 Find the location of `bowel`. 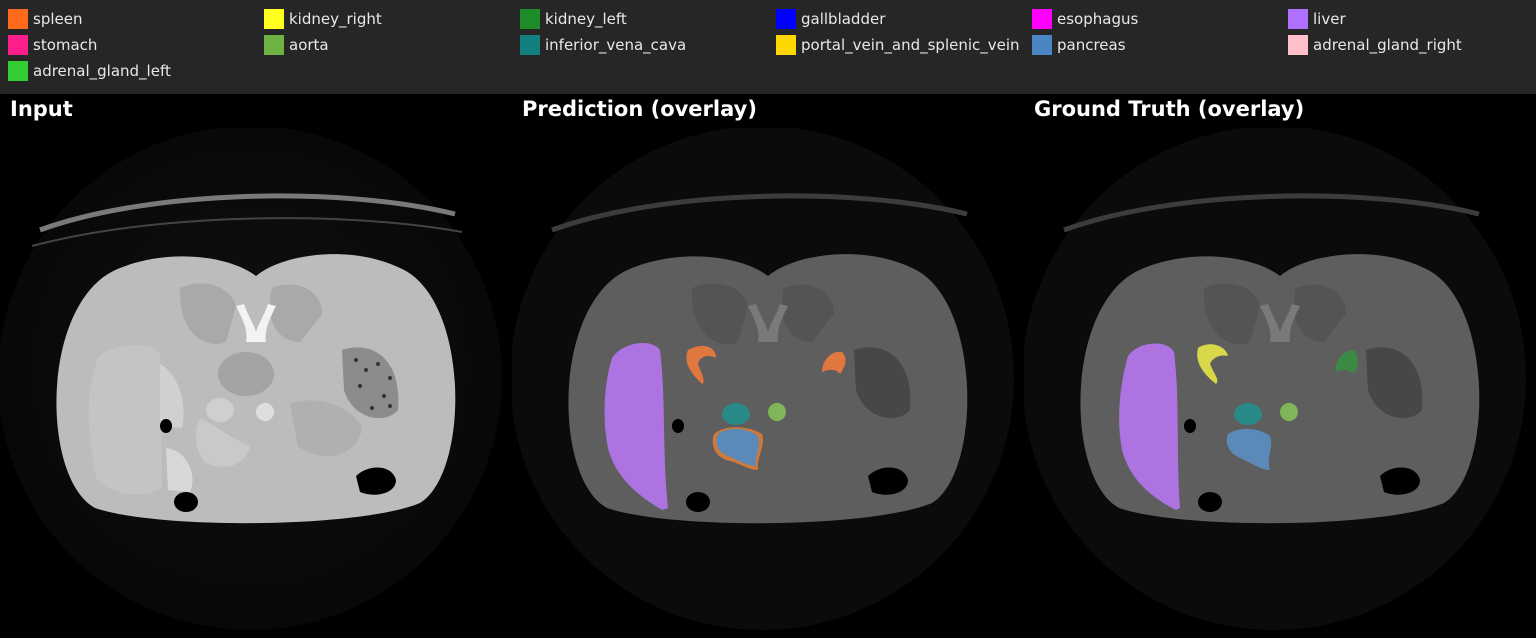

bowel is located at coordinates (326, 428).